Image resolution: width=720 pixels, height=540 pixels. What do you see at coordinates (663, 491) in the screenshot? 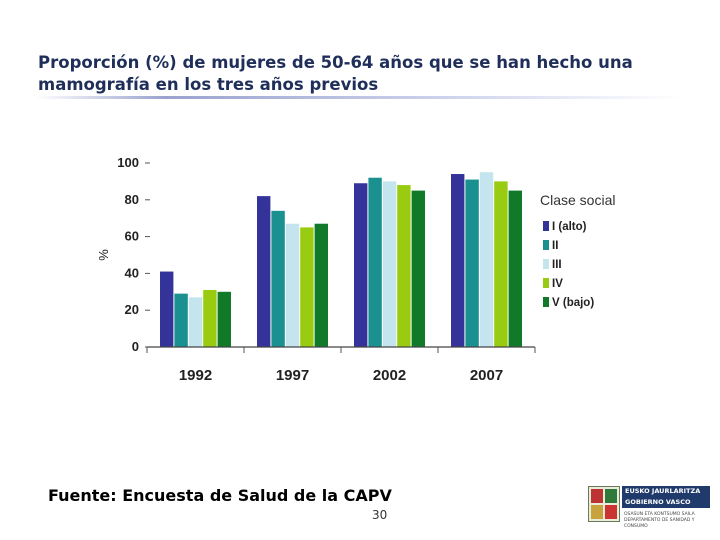
I see `logo-line-1: EUSKO JAURLARITZA` at bounding box center [663, 491].